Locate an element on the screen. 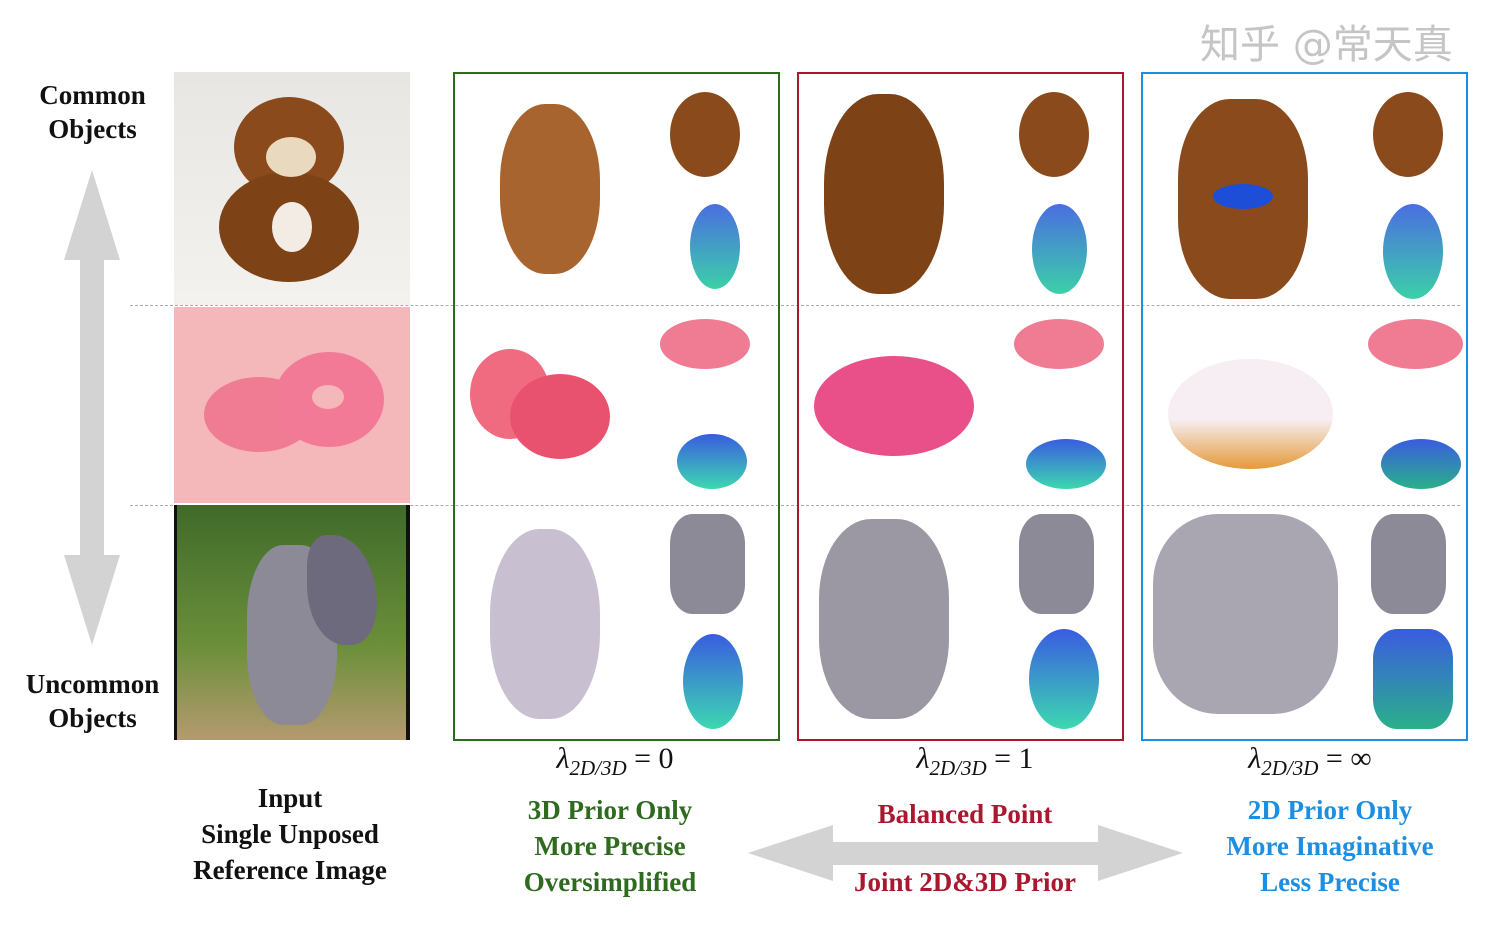  label-uncommon-objects: Uncommon Objects is located at coordinates (92, 701).